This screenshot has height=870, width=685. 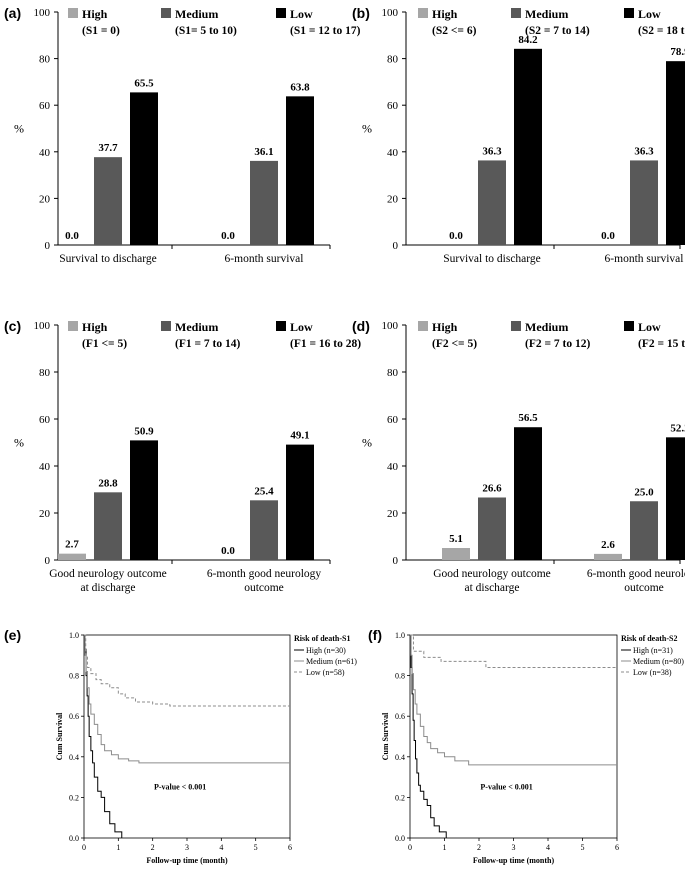 I want to click on legend-range: (S2 = 18 to 25), so click(x=661, y=31).